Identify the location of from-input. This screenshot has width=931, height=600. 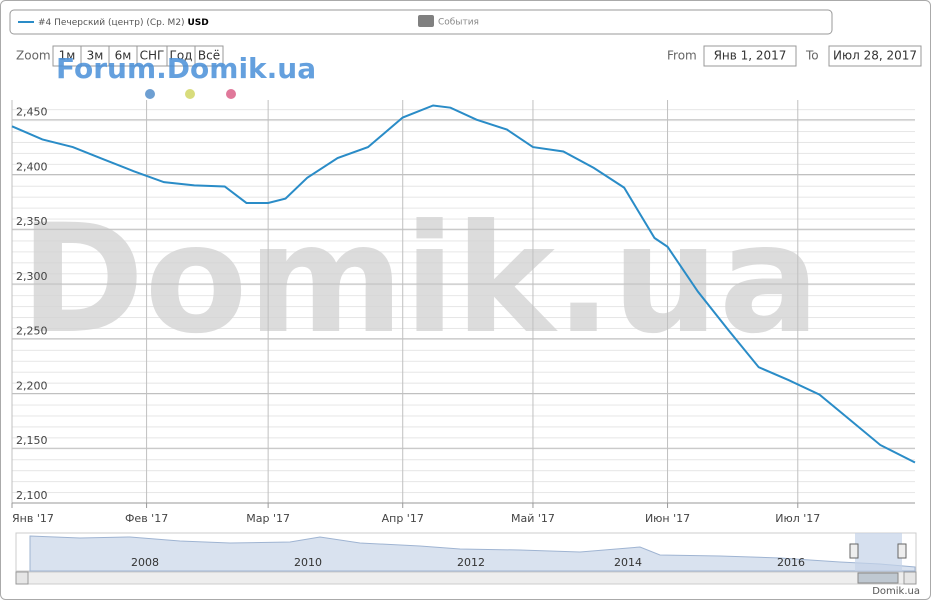
(750, 56).